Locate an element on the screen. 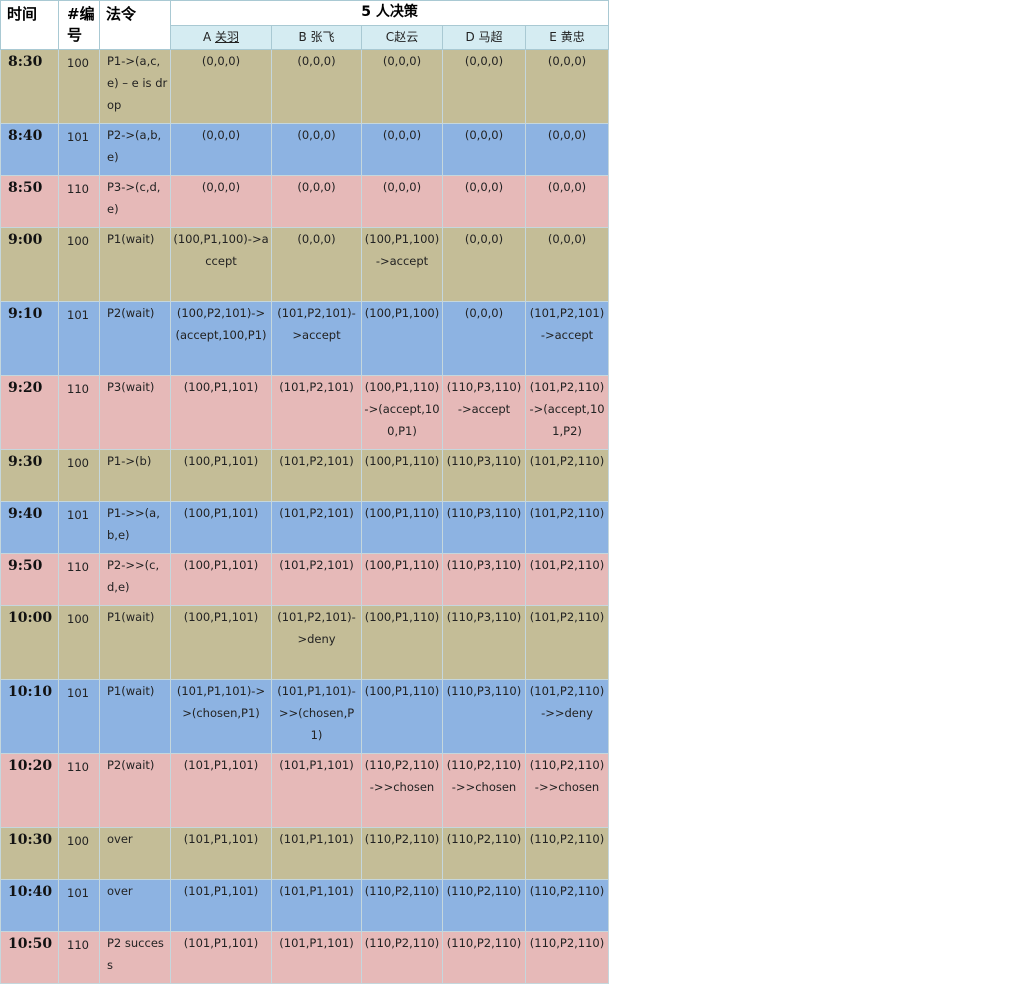 Image resolution: width=1024 pixels, height=984 pixels. cell-time: 10:30 is located at coordinates (29, 853).